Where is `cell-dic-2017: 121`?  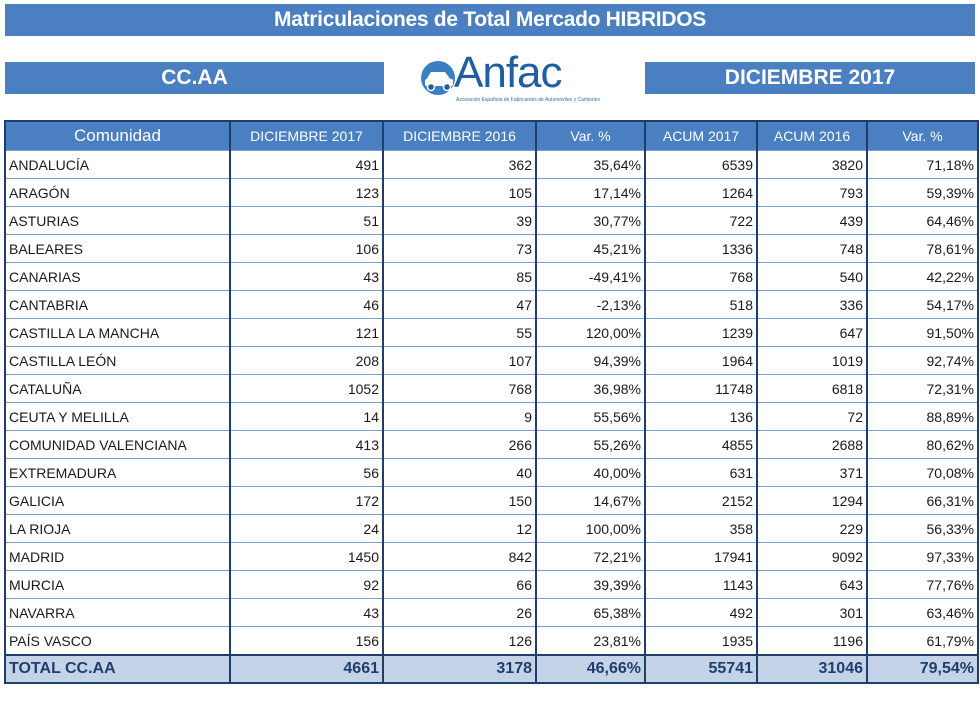 cell-dic-2017: 121 is located at coordinates (306, 332).